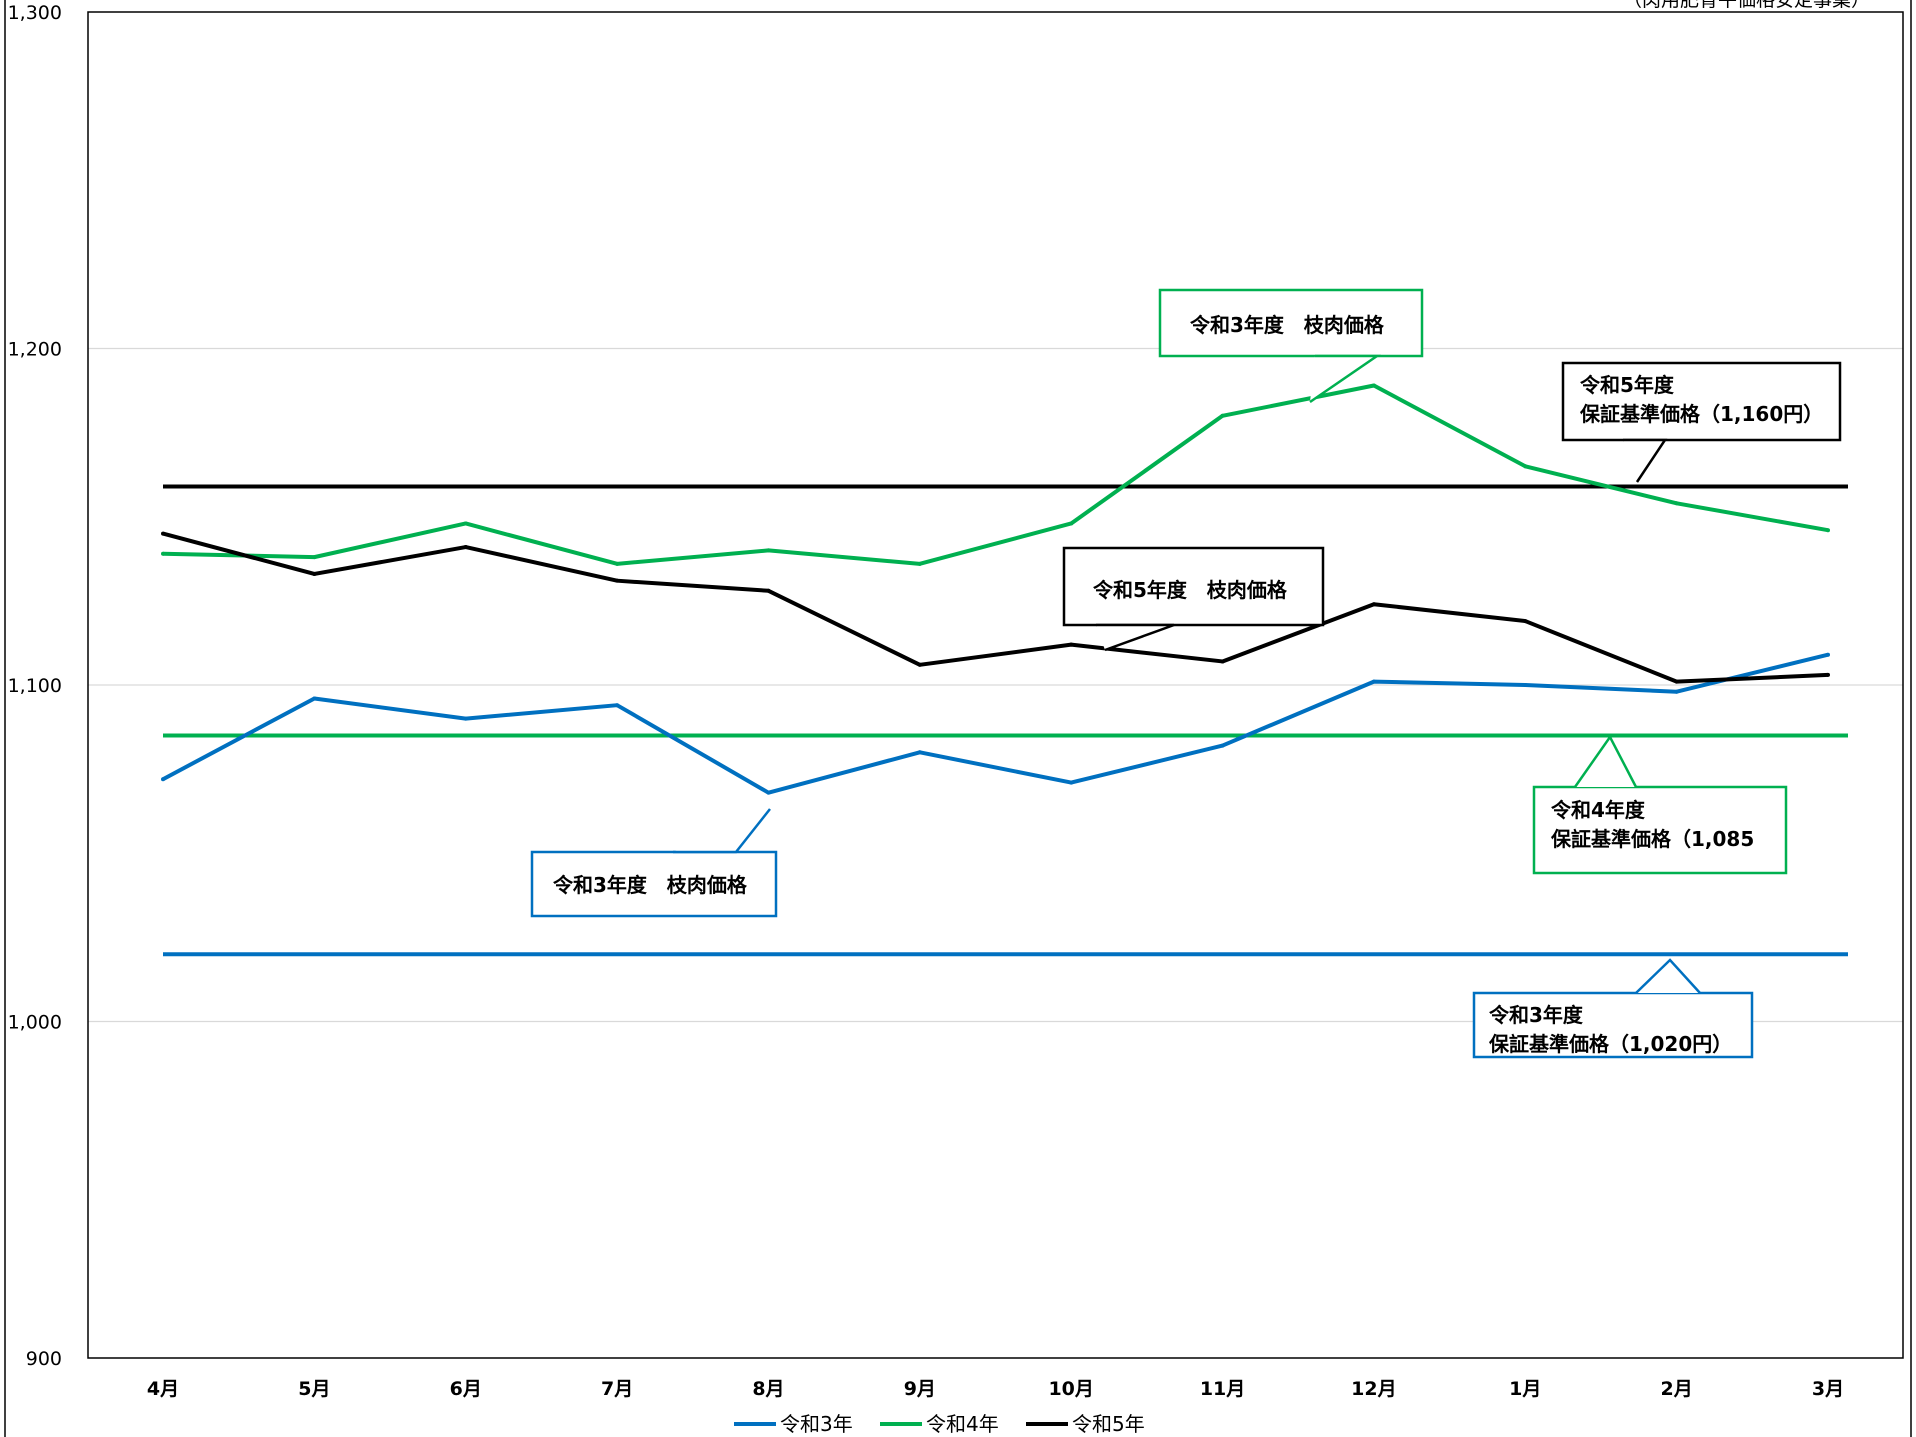  I want to click on x-tick-label: 3月, so click(1828, 1389).